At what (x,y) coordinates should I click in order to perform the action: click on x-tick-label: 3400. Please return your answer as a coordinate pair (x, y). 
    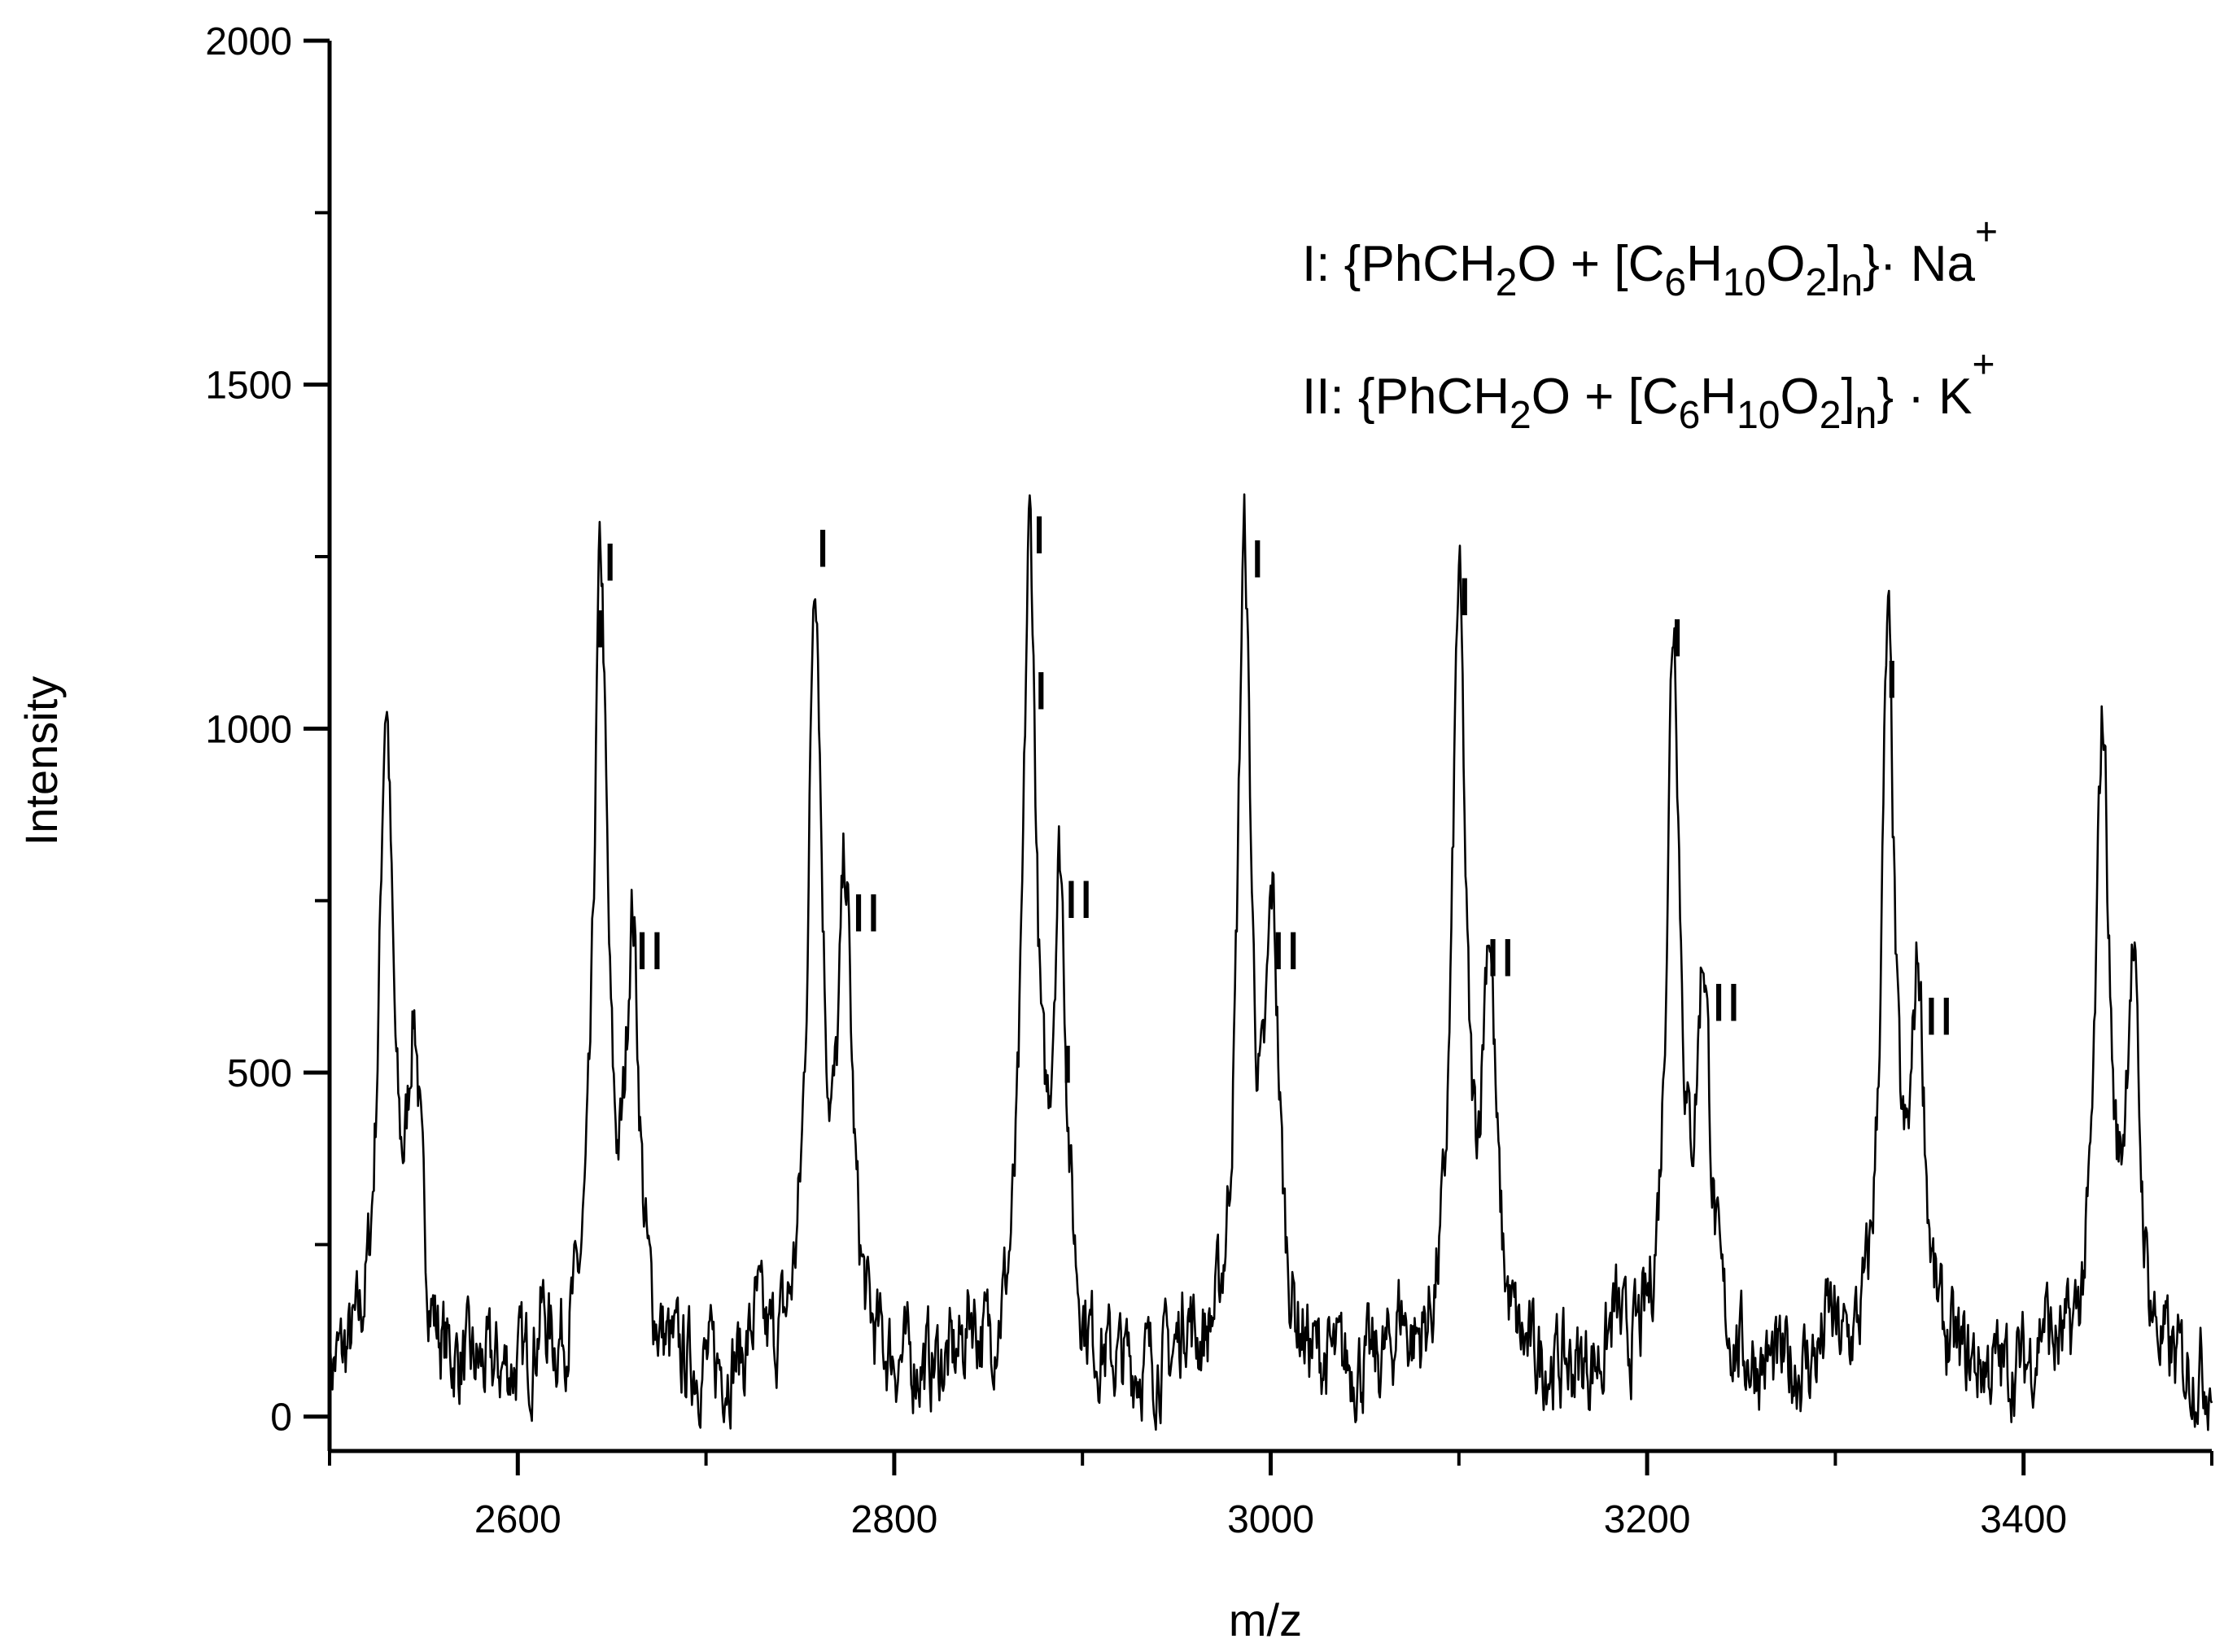
    Looking at the image, I should click on (2023, 1519).